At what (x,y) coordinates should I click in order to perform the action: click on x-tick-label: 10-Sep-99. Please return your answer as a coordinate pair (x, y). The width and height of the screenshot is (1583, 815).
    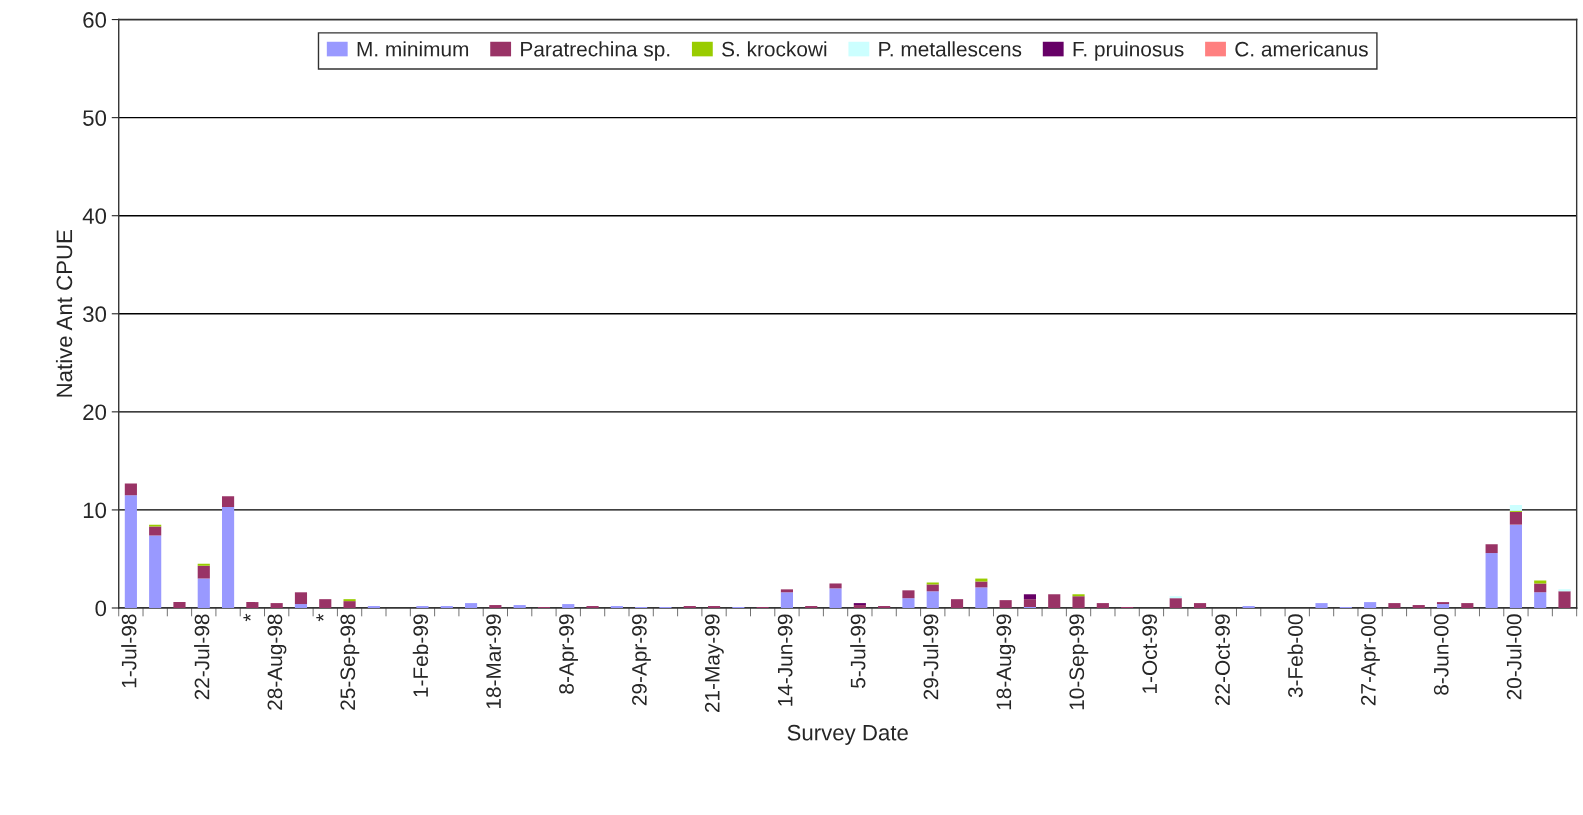
    Looking at the image, I should click on (1079, 662).